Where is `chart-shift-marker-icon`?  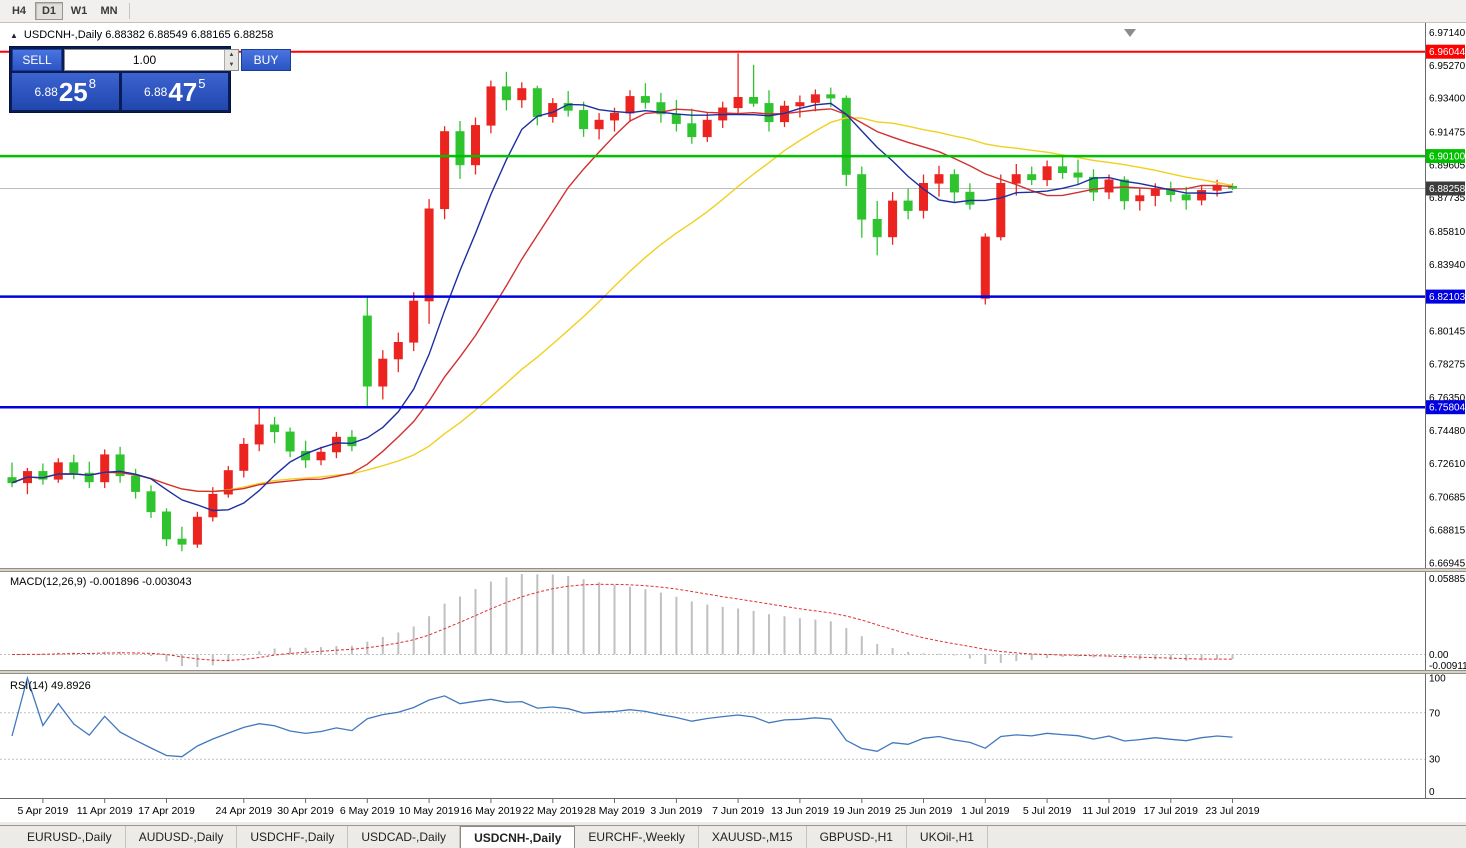
chart-shift-marker-icon is located at coordinates (1130, 33).